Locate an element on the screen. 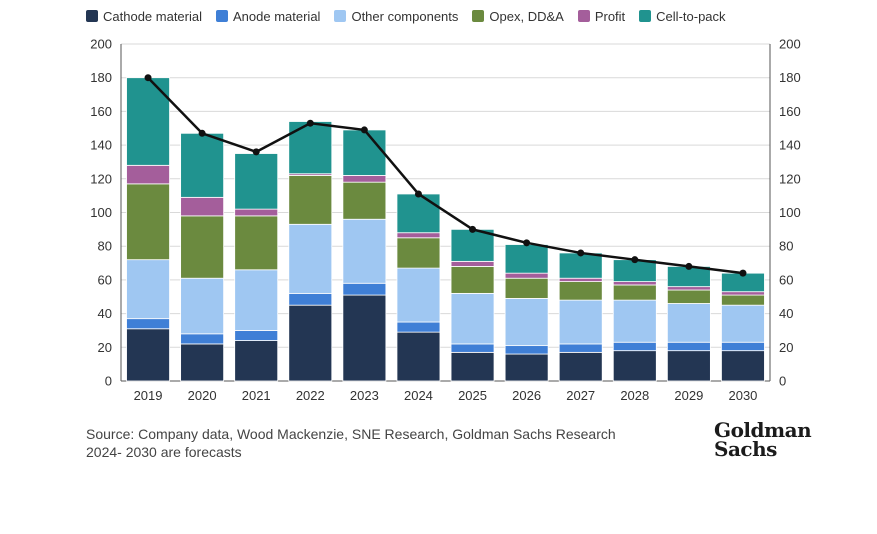 The height and width of the screenshot is (534, 877). legend-label: Profit is located at coordinates (610, 16).